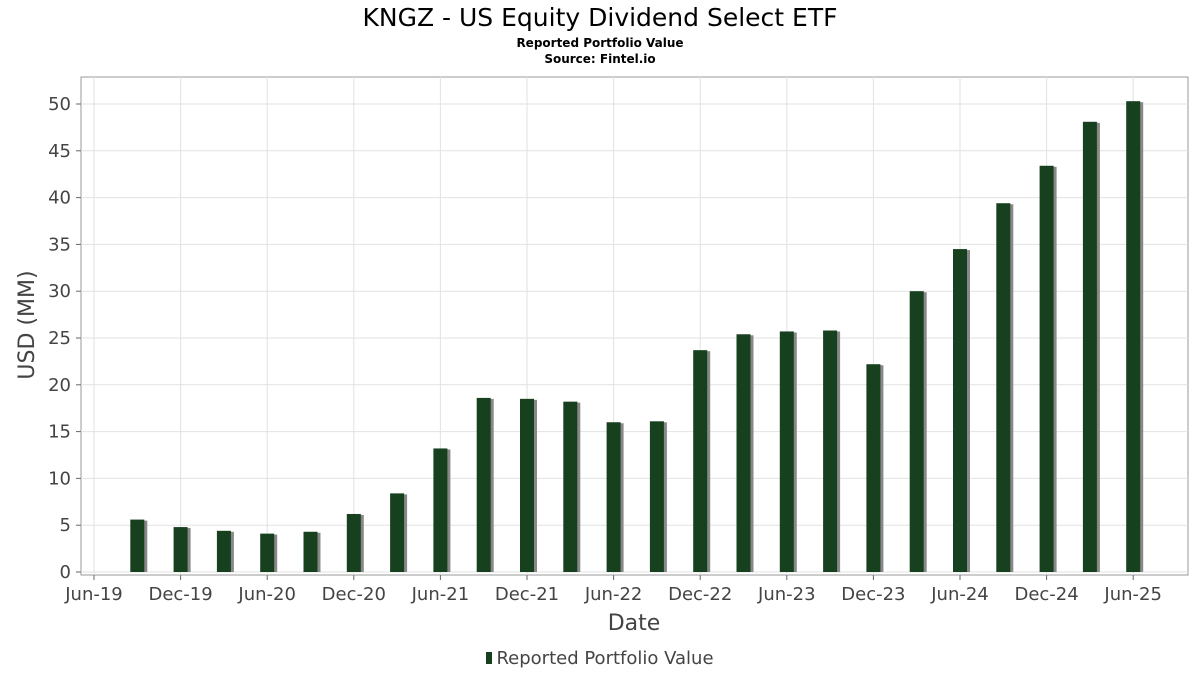  What do you see at coordinates (266, 594) in the screenshot?
I see `x-tick-label: Jun-20` at bounding box center [266, 594].